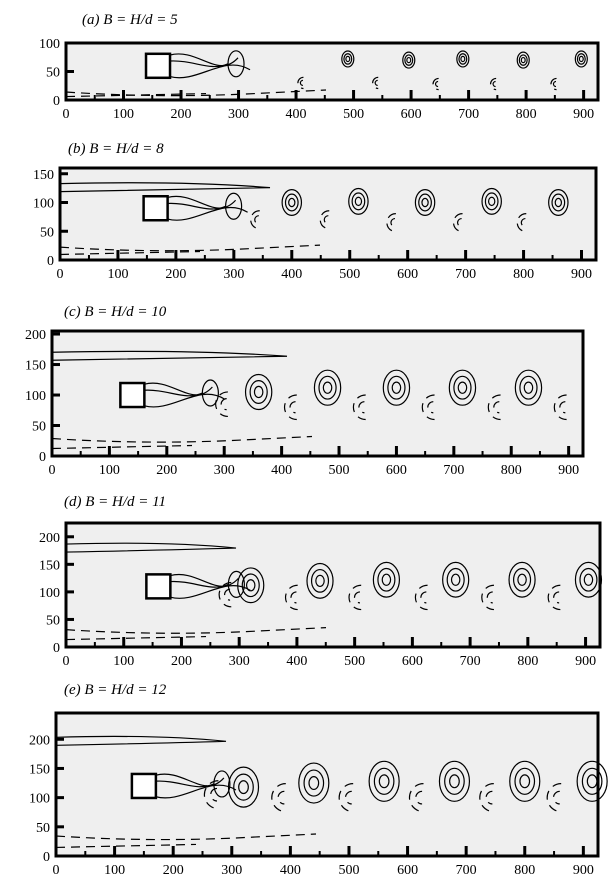 The width and height of the screenshot is (608, 878). Describe the element at coordinates (411, 114) in the screenshot. I see `x-tick-label: 600` at that location.